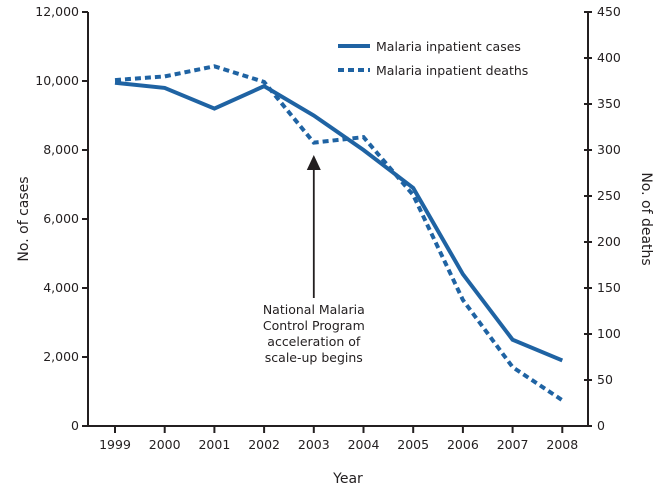 The height and width of the screenshot is (496, 664). Describe the element at coordinates (314, 341) in the screenshot. I see `annotation-text: acceleration of` at that location.